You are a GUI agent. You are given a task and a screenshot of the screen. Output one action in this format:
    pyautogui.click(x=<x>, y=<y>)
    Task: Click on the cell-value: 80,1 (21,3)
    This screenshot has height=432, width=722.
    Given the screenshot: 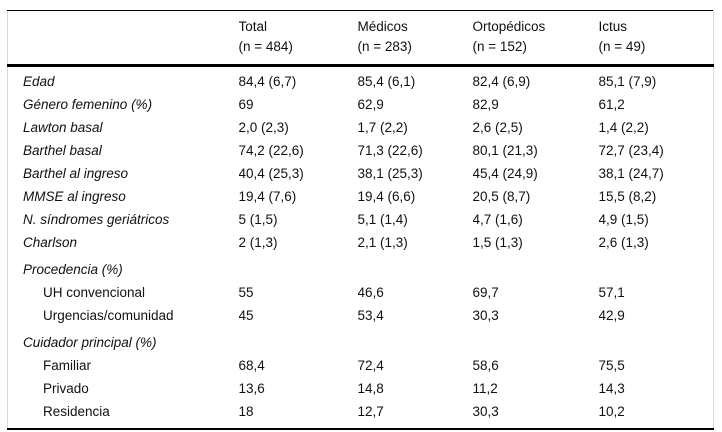 What is the action you would take?
    pyautogui.click(x=505, y=150)
    